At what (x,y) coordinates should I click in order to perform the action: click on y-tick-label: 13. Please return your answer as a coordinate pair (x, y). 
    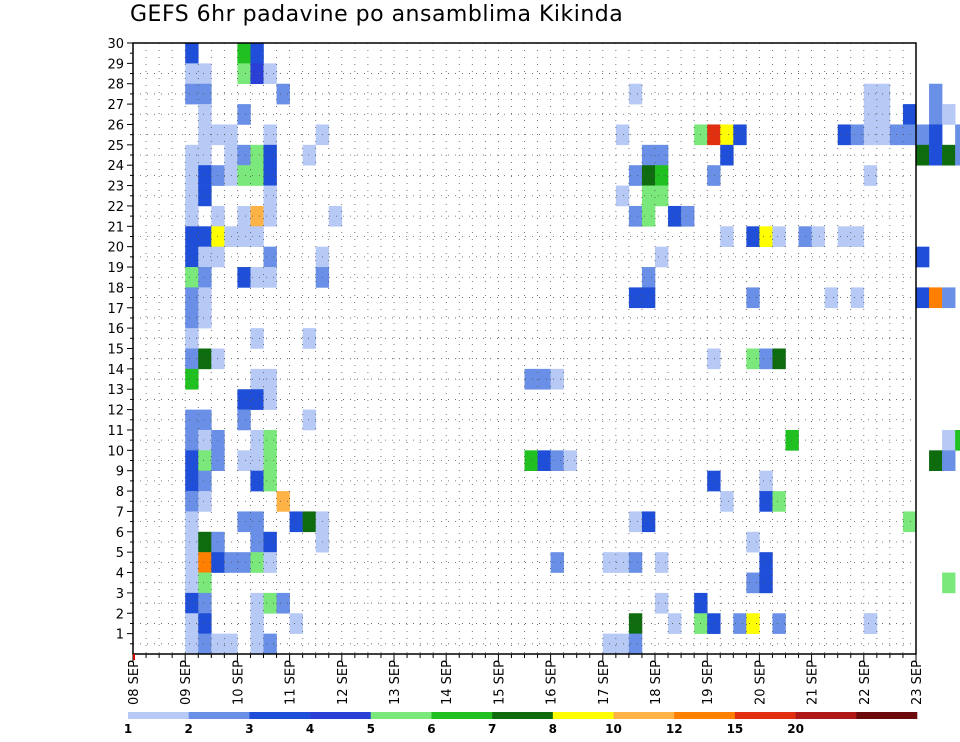
    Looking at the image, I should click on (115, 390).